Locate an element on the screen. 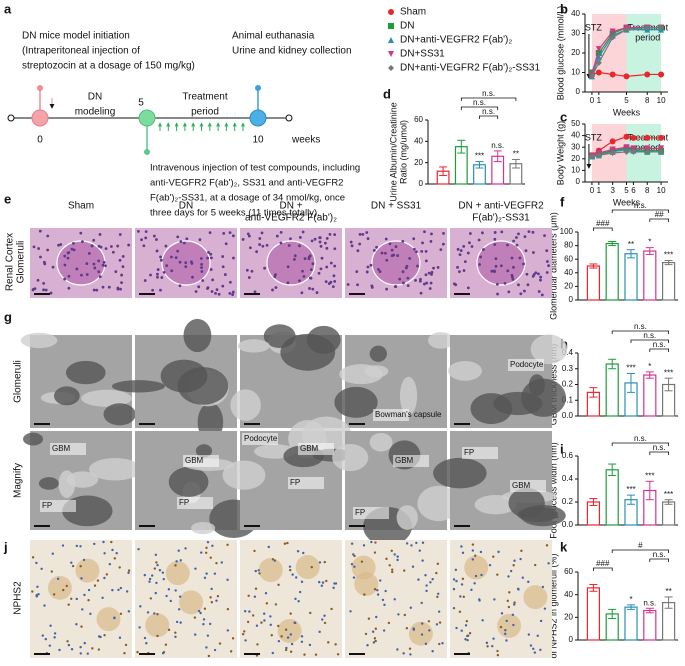  y-tick-label: 0.2 is located at coordinates (568, 501).